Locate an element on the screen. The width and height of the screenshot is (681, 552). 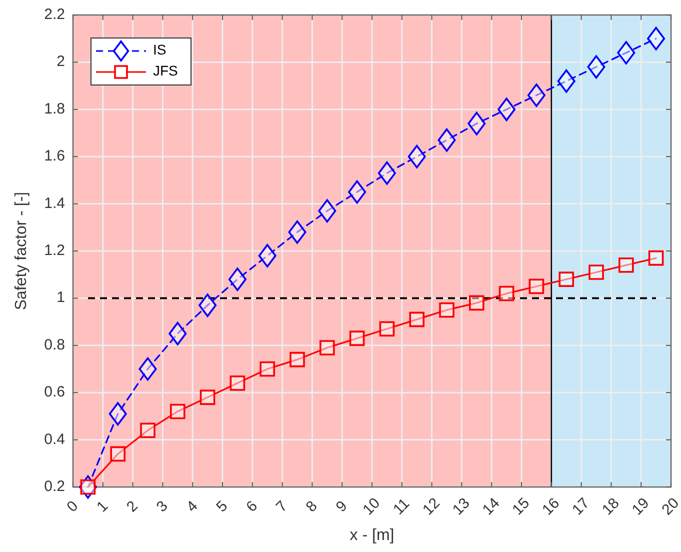
x-tick-label: 4 is located at coordinates (192, 507).